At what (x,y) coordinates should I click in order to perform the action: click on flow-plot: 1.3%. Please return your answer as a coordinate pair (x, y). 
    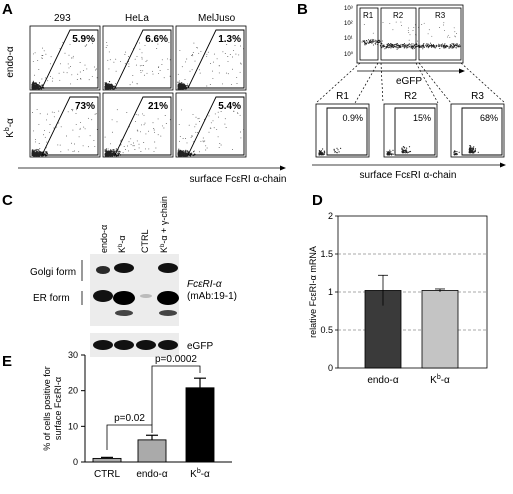
    Looking at the image, I should click on (211, 58).